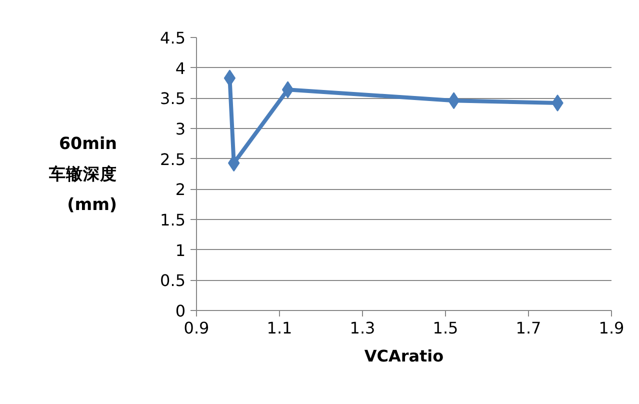 The image size is (639, 404). Describe the element at coordinates (173, 280) in the screenshot. I see `y-tick-label: 0.5` at that location.